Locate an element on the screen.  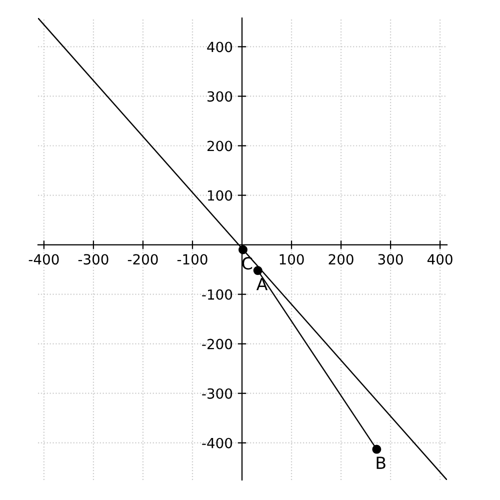
y-tick-label: -100 is located at coordinates (217, 294).